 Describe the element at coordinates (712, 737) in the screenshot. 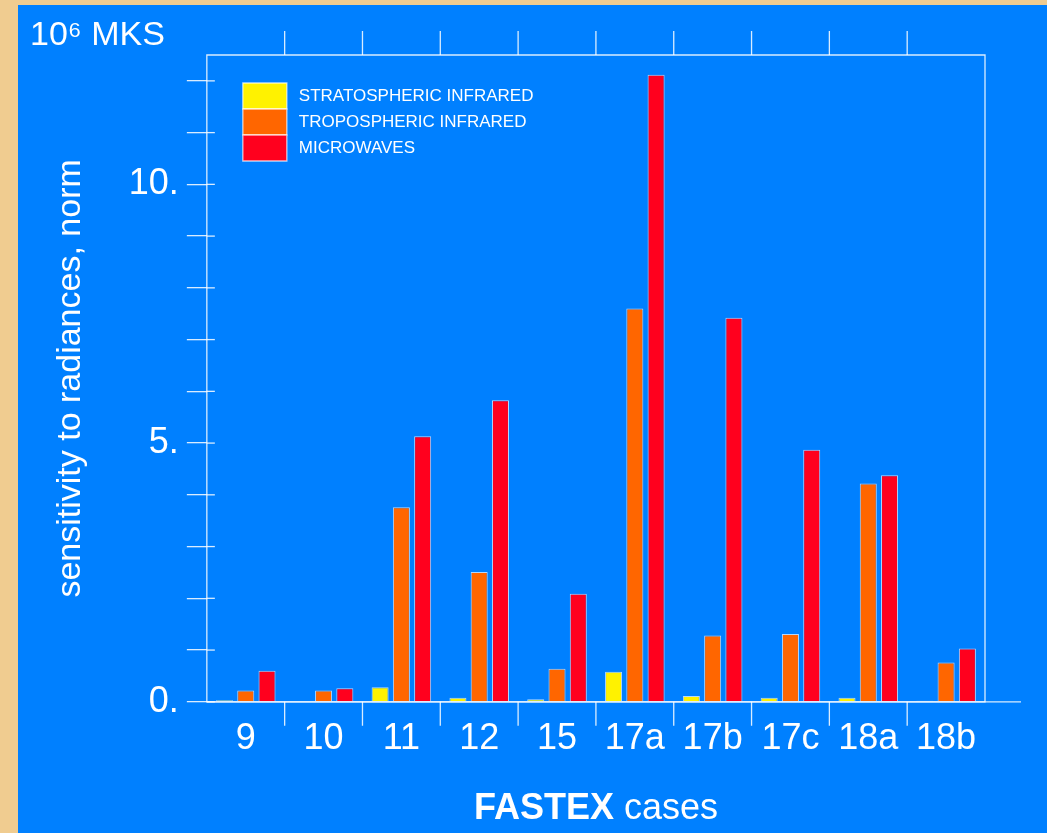

I see `x-tick-label: 17b` at that location.